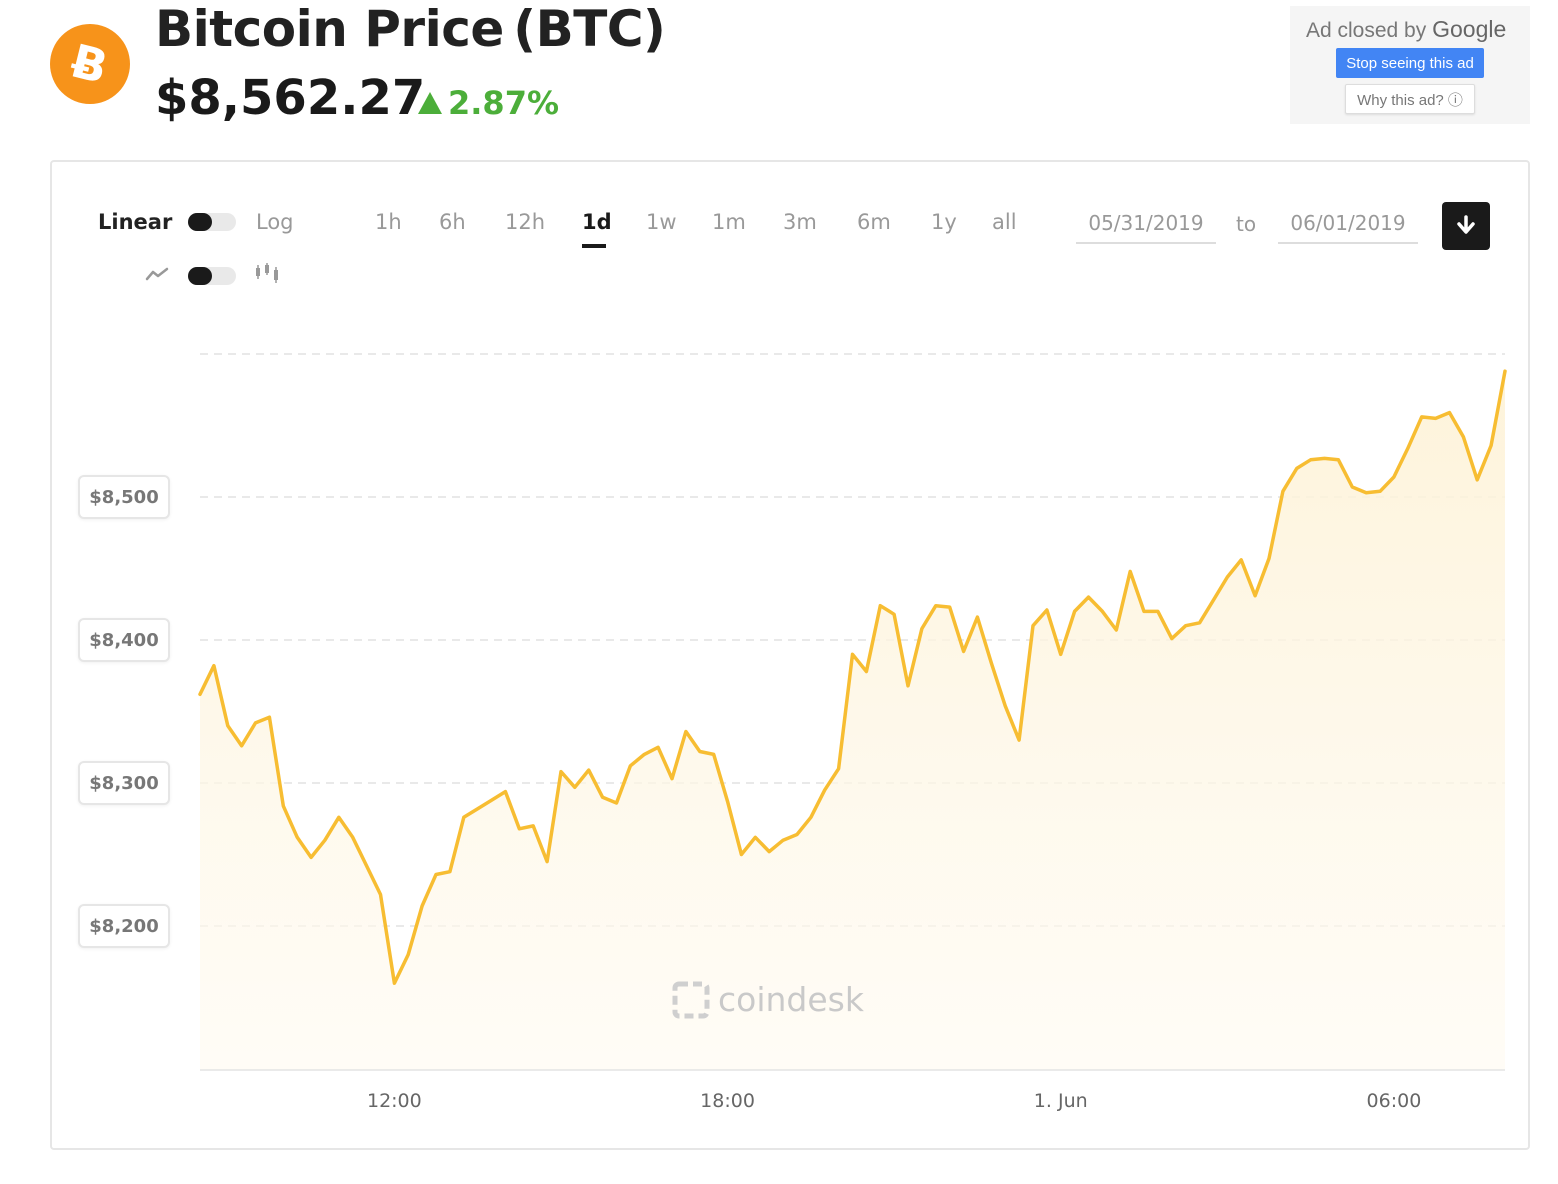 The height and width of the screenshot is (1184, 1558). Describe the element at coordinates (452, 222) in the screenshot. I see `range-6h: 6h` at that location.